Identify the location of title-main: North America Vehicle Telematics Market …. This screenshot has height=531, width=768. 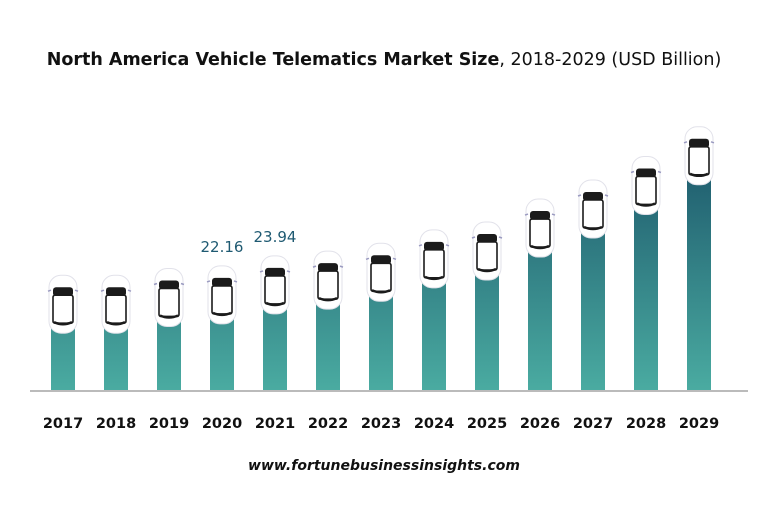
(273, 60).